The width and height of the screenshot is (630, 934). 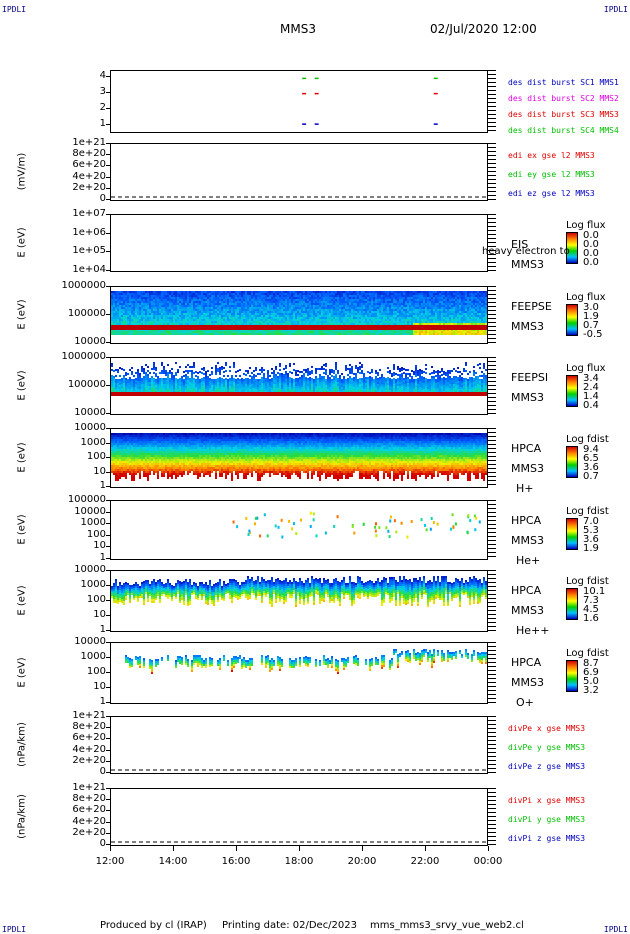 I want to click on instrument-label: He+, so click(x=528, y=560).